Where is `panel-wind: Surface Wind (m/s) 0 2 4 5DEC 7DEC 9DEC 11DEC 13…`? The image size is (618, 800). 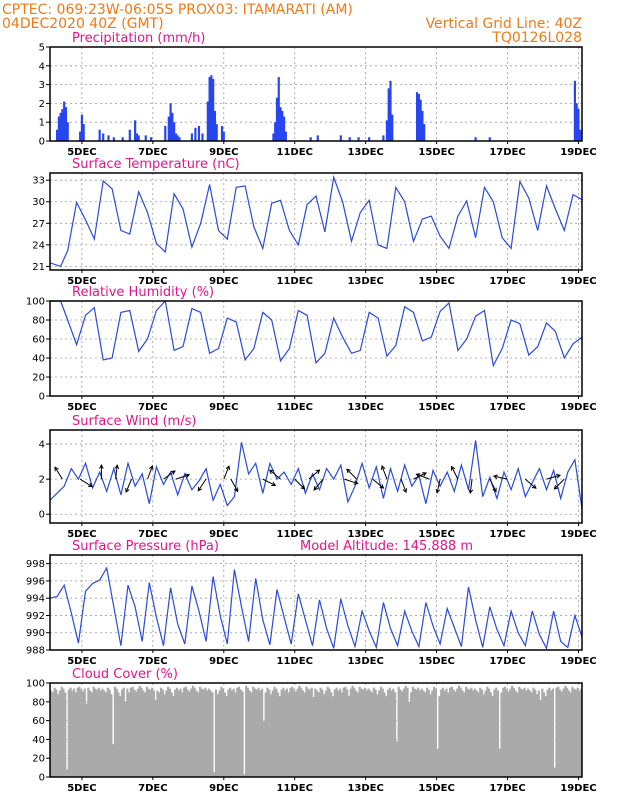
panel-wind: Surface Wind (m/s) 0 2 4 5DEC 7DEC 9DEC 11DEC 13… is located at coordinates (318, 477).